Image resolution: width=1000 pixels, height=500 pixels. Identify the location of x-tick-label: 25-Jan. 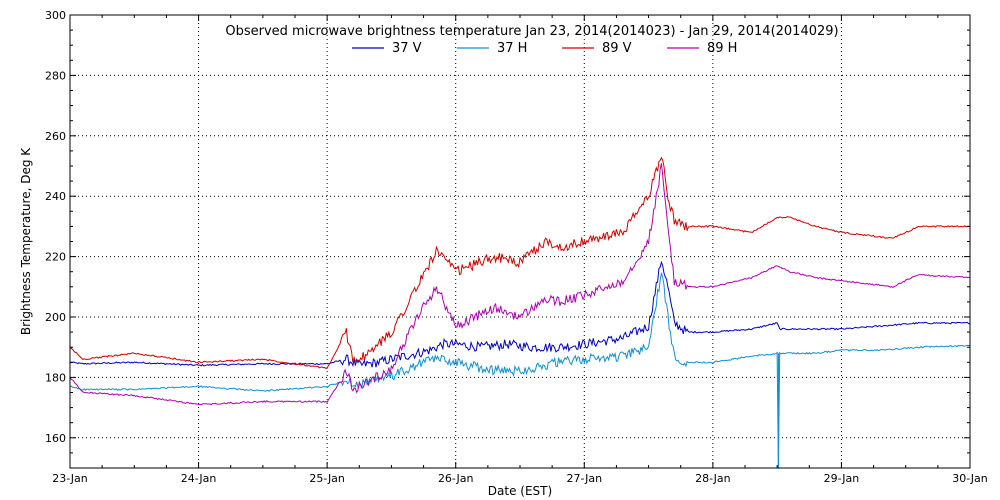
(327, 478).